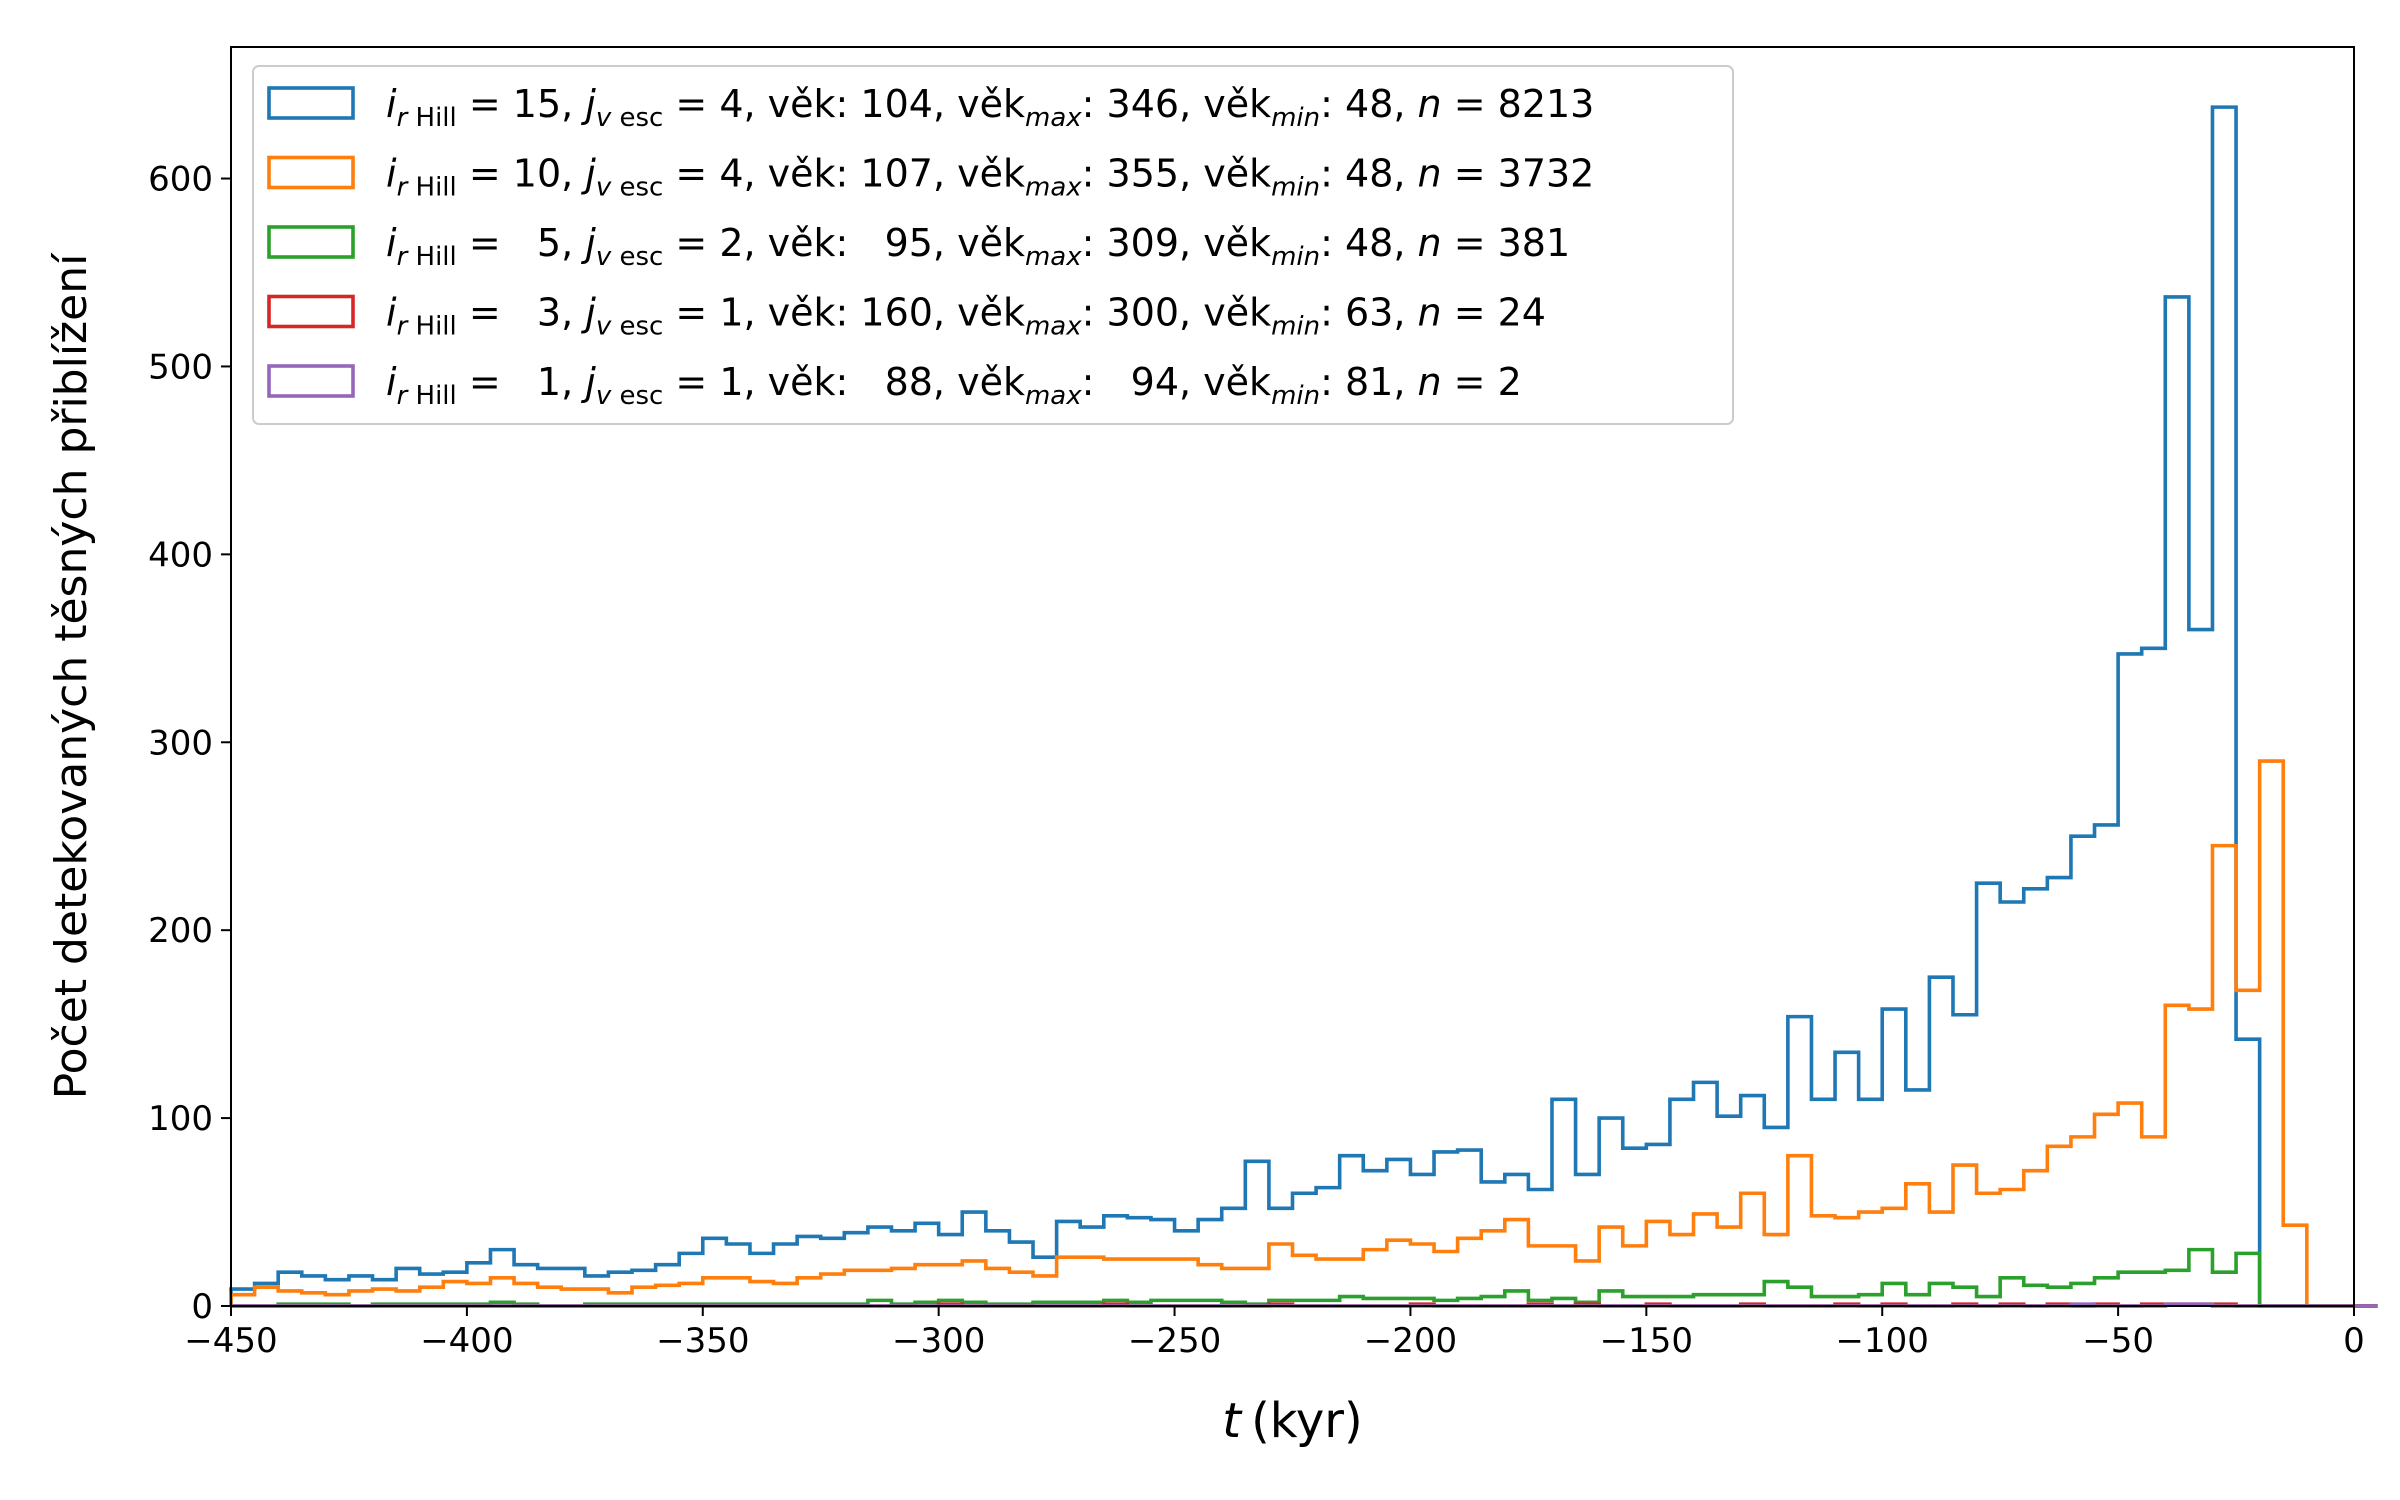 Image resolution: width=2400 pixels, height=1500 pixels. Describe the element at coordinates (230, 1341) in the screenshot. I see `x-tick-label: −450` at that location.